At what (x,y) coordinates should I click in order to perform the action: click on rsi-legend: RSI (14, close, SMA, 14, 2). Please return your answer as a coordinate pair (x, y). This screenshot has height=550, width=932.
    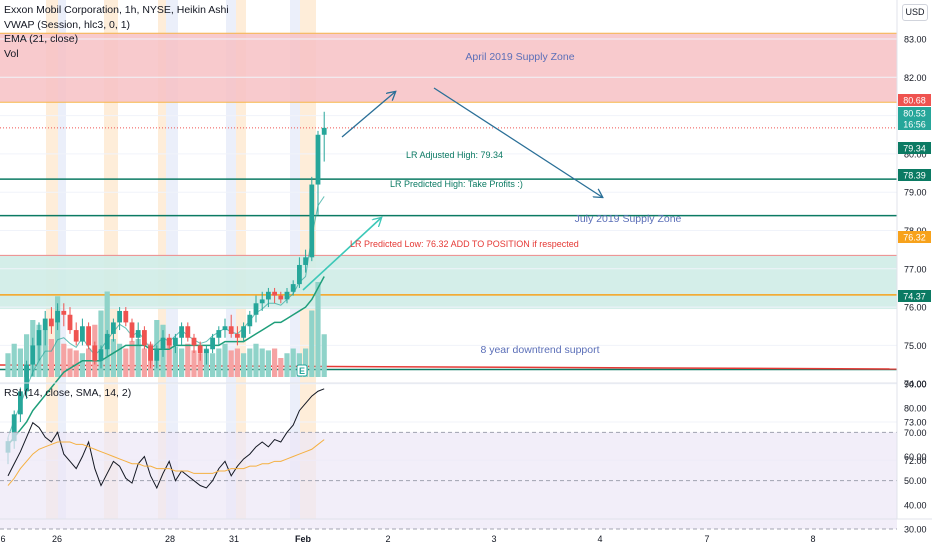
    Looking at the image, I should click on (68, 393).